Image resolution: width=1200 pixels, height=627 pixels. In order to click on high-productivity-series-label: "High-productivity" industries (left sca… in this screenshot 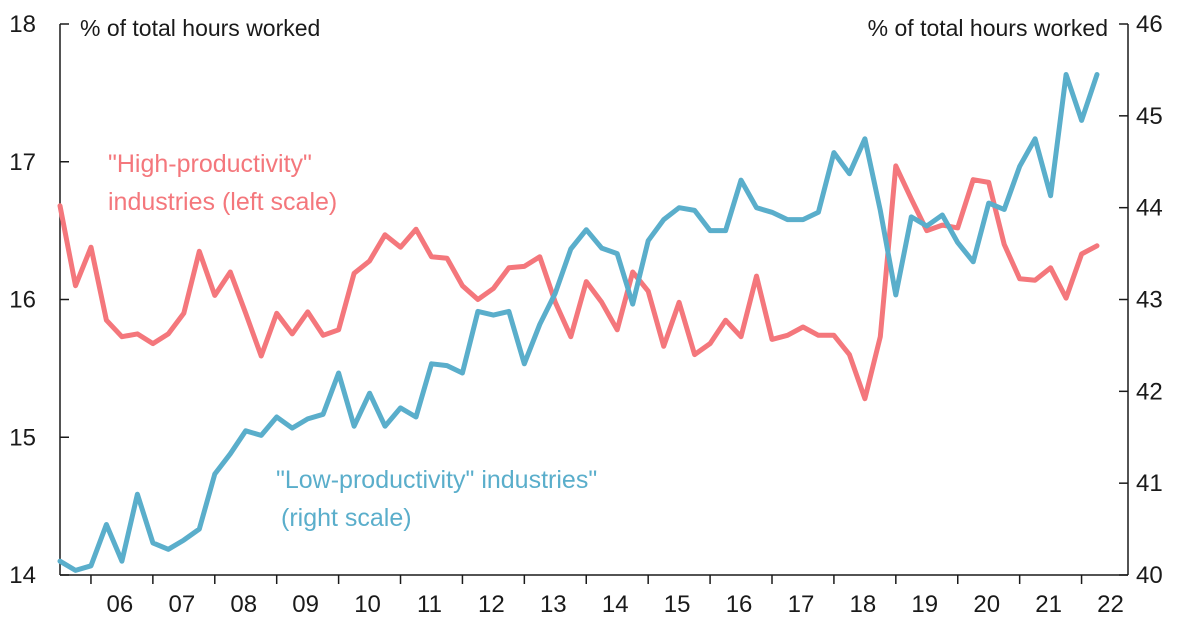, I will do `click(222, 183)`.